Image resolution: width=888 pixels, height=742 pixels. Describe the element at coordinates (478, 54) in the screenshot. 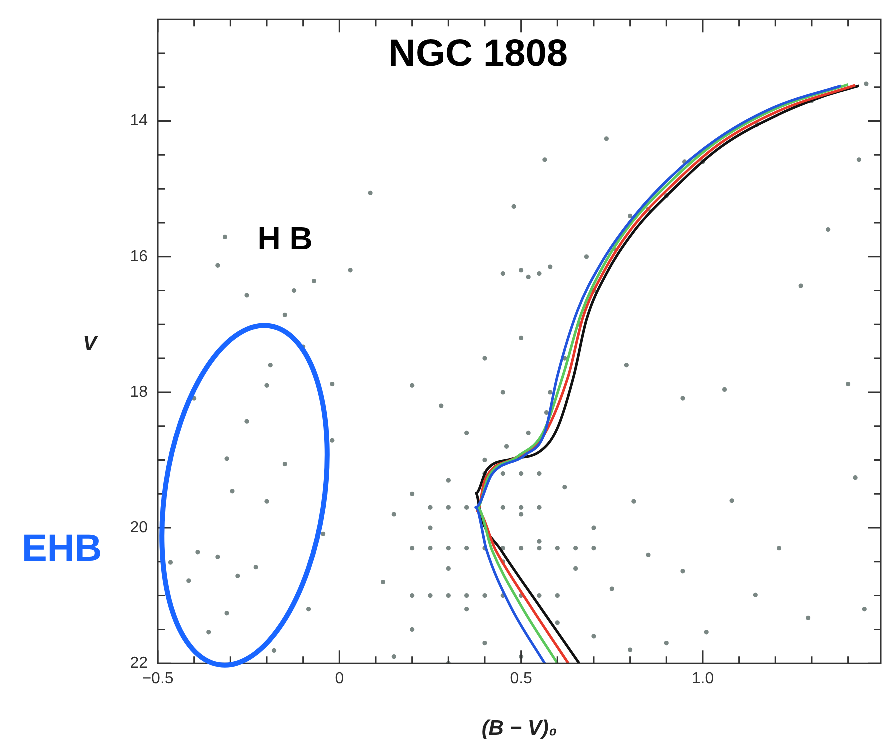

I see `chart-title: NGC 1808` at that location.